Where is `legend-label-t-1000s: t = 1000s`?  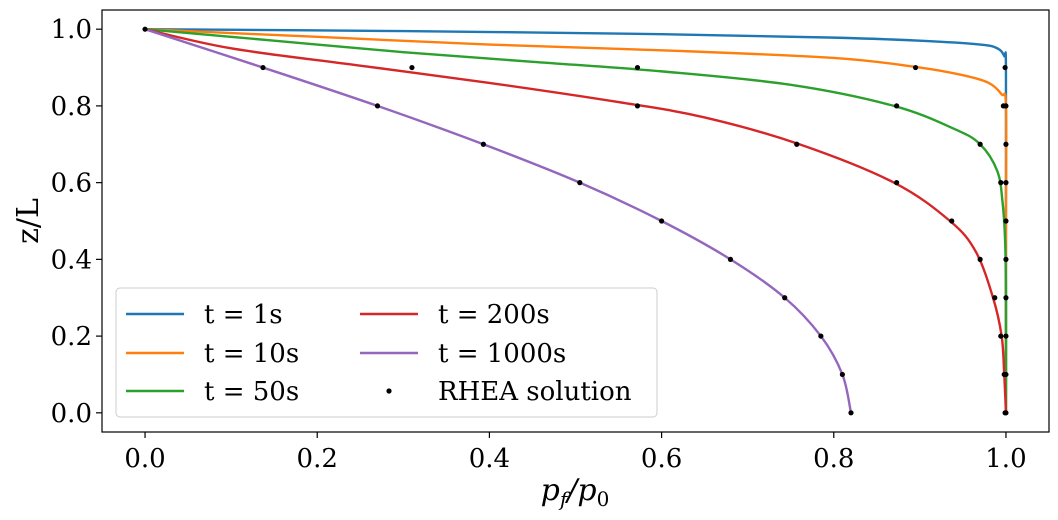 legend-label-t-1000s: t = 1000s is located at coordinates (502, 354).